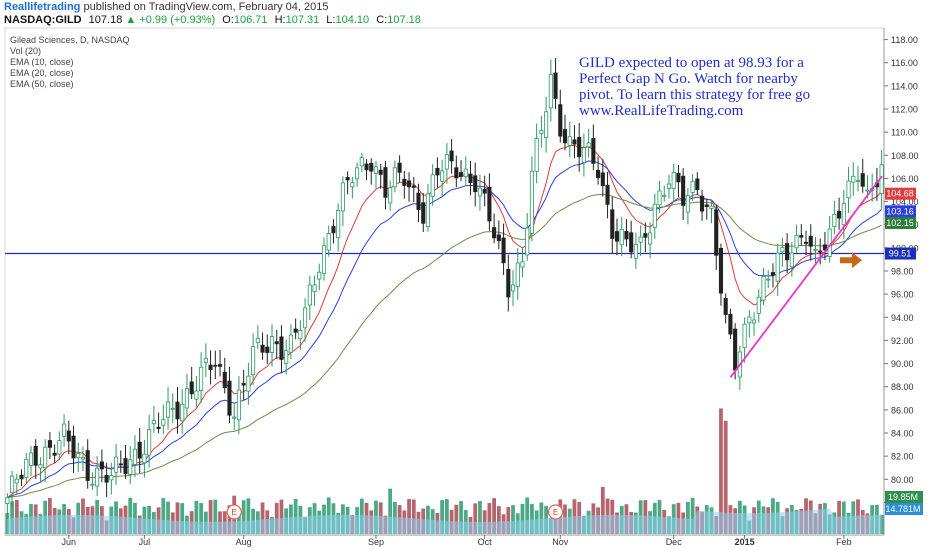  Describe the element at coordinates (70, 40) in the screenshot. I see `legend-line: Gilead Sciences, D, NASDAQ` at that location.